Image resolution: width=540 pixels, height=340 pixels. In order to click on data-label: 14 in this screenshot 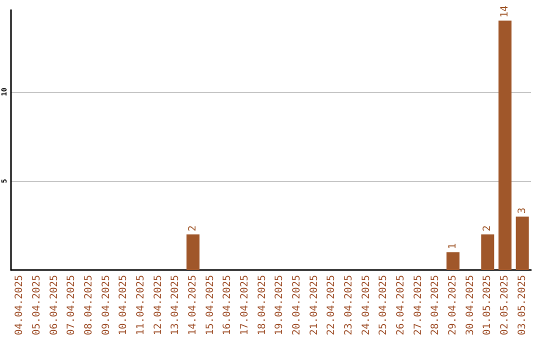, I will do `click(505, 12)`.